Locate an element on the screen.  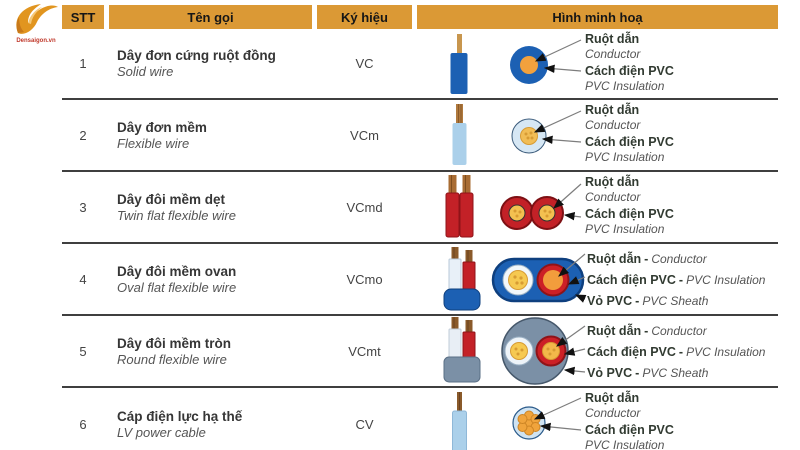
wire-name: Dây đơn mềm Flexible wire is located at coordinates (213, 135).